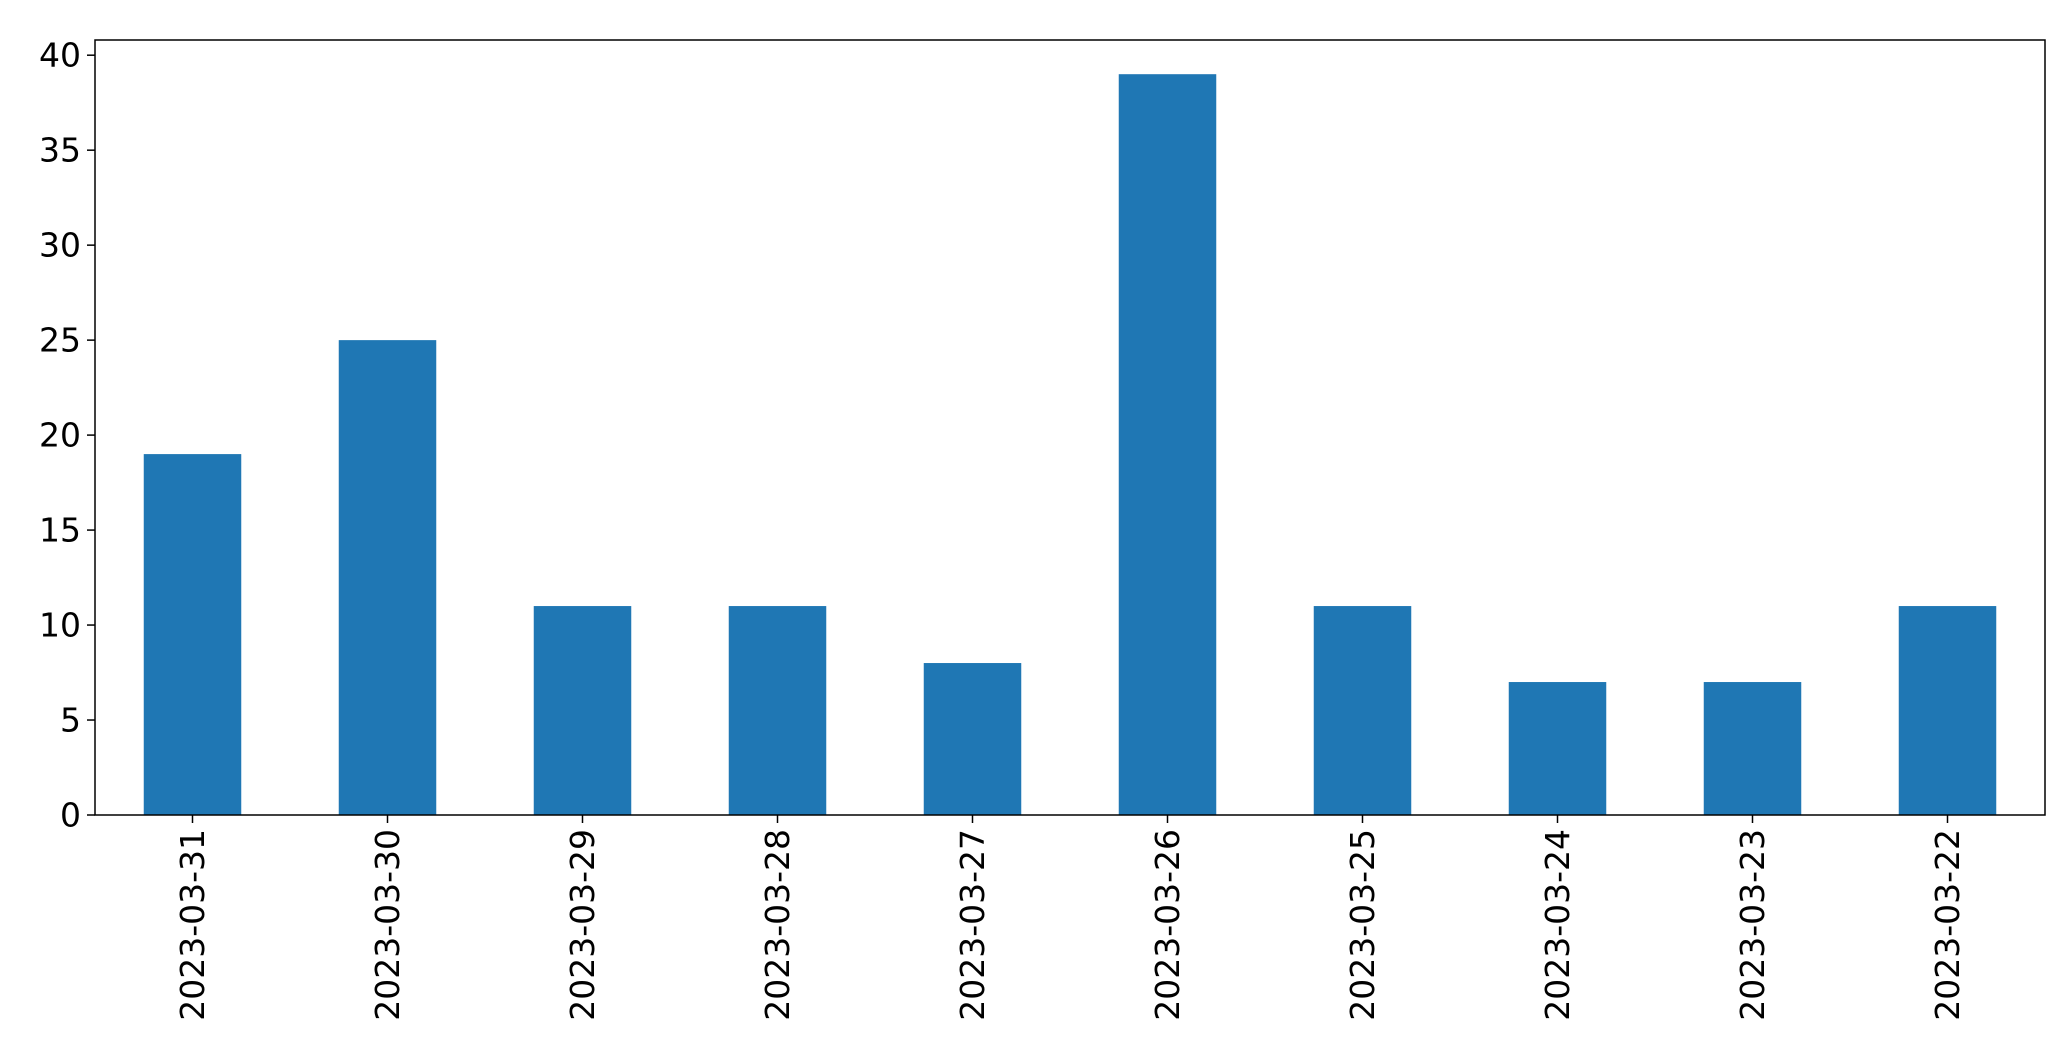 The image size is (2071, 1061). I want to click on y-tick-label: 40, so click(60, 55).